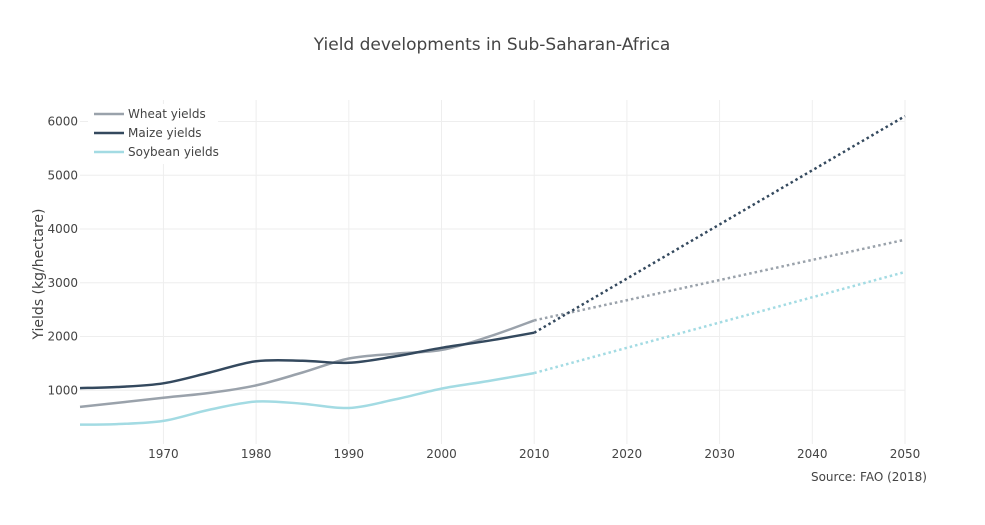 The width and height of the screenshot is (985, 525). I want to click on x-tick-label: 2020, so click(627, 454).